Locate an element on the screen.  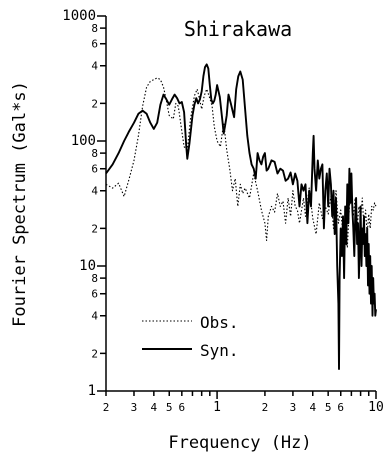
y-tick-label: 100 is located at coordinates (83, 141).